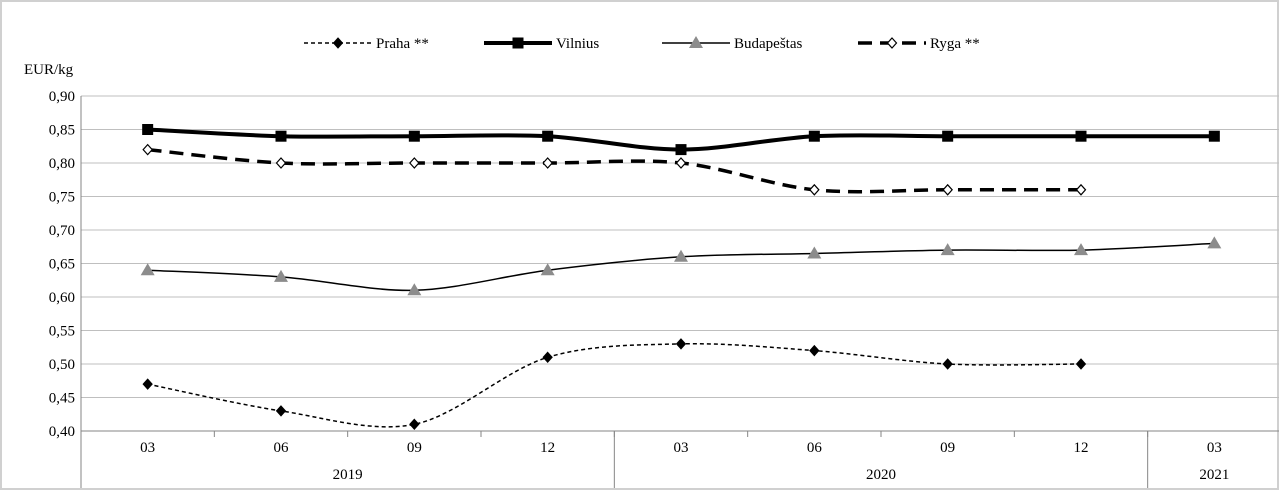  Describe the element at coordinates (62, 164) in the screenshot. I see `y-tick-label: 0,80` at that location.